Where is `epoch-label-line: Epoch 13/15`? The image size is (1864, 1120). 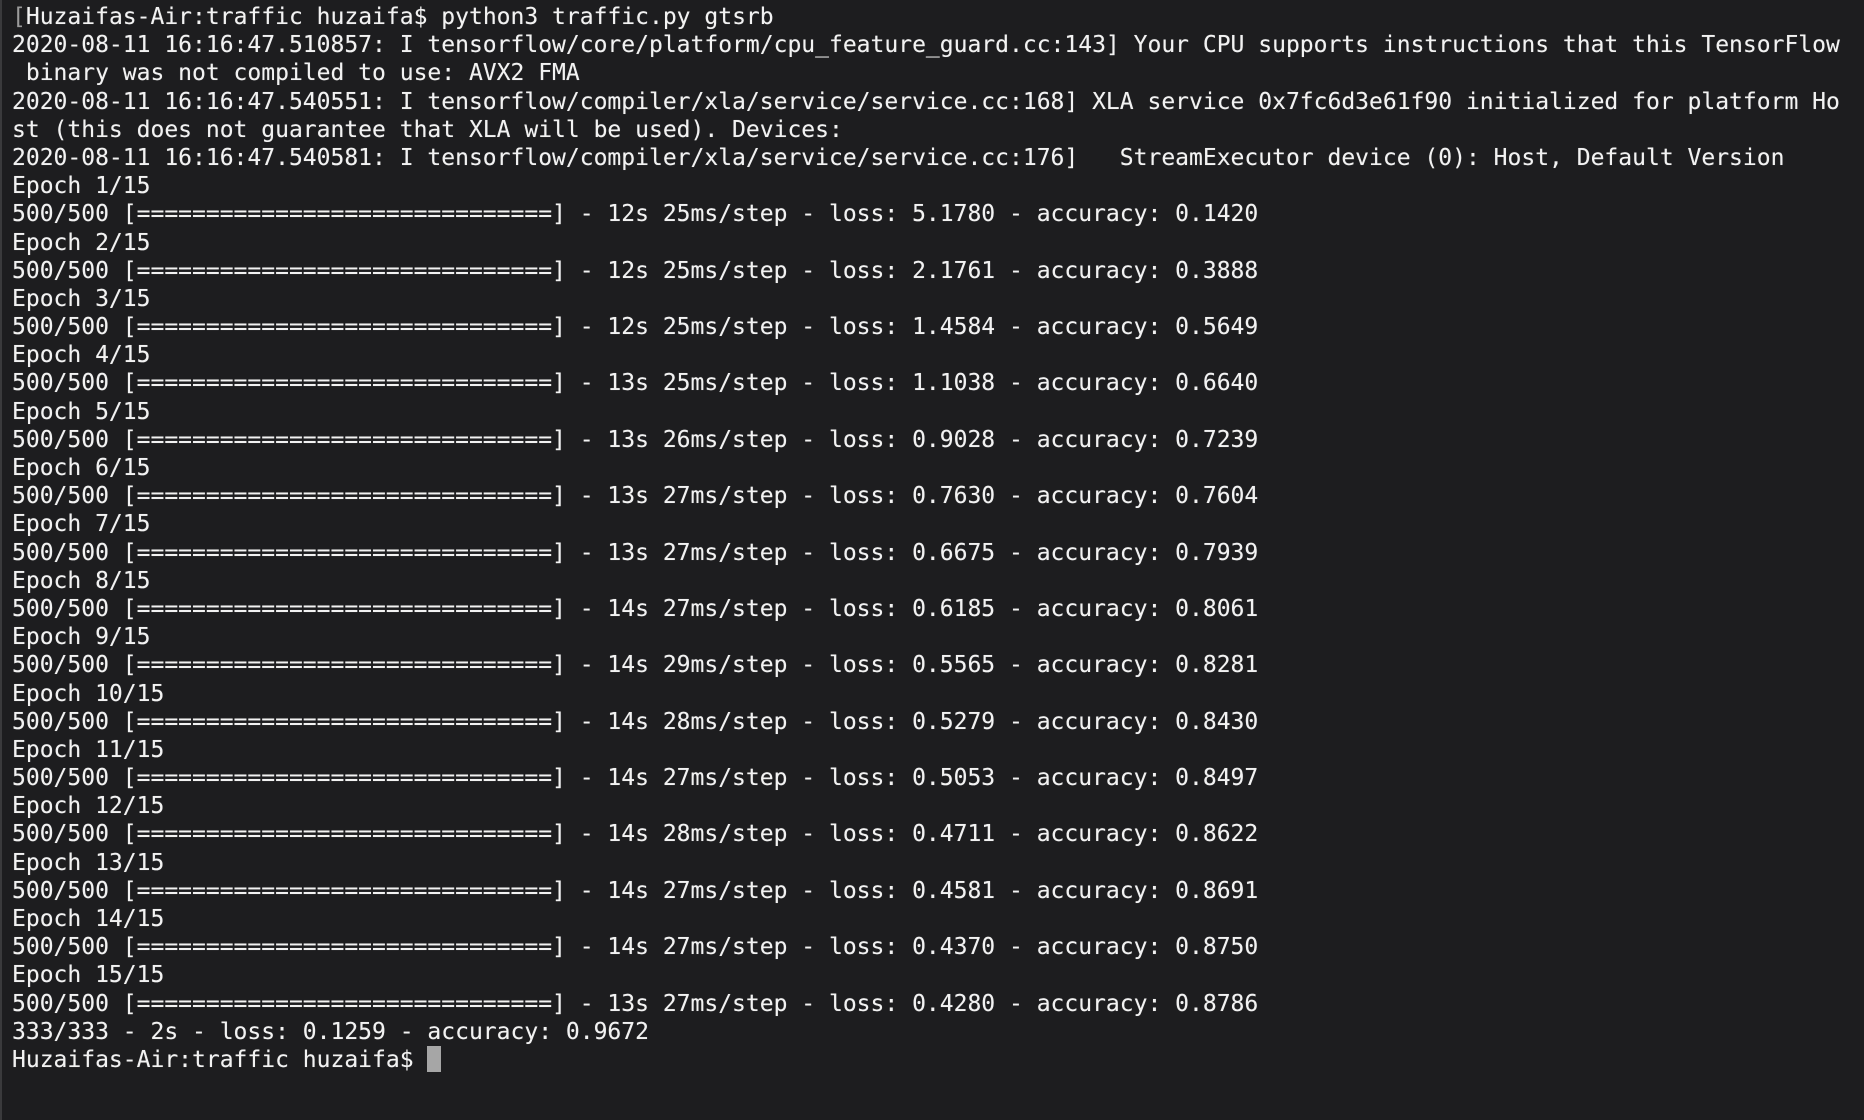
epoch-label-line: Epoch 13/15 is located at coordinates (88, 862).